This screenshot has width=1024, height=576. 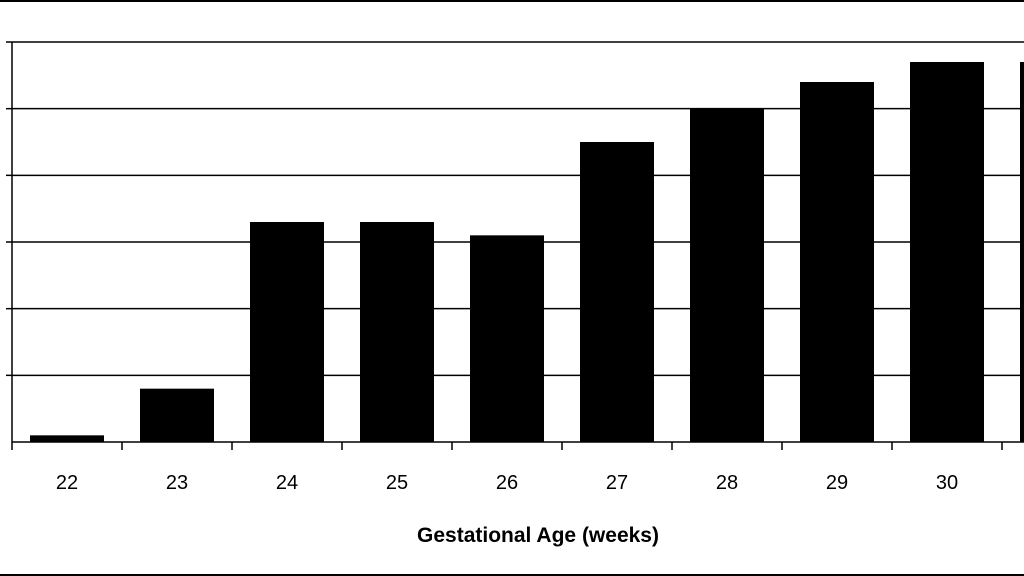 I want to click on x-tick-label: 27, so click(x=617, y=483).